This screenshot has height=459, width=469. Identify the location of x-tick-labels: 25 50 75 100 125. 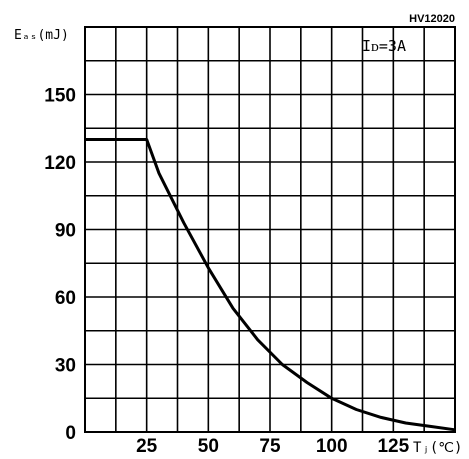
(273, 446).